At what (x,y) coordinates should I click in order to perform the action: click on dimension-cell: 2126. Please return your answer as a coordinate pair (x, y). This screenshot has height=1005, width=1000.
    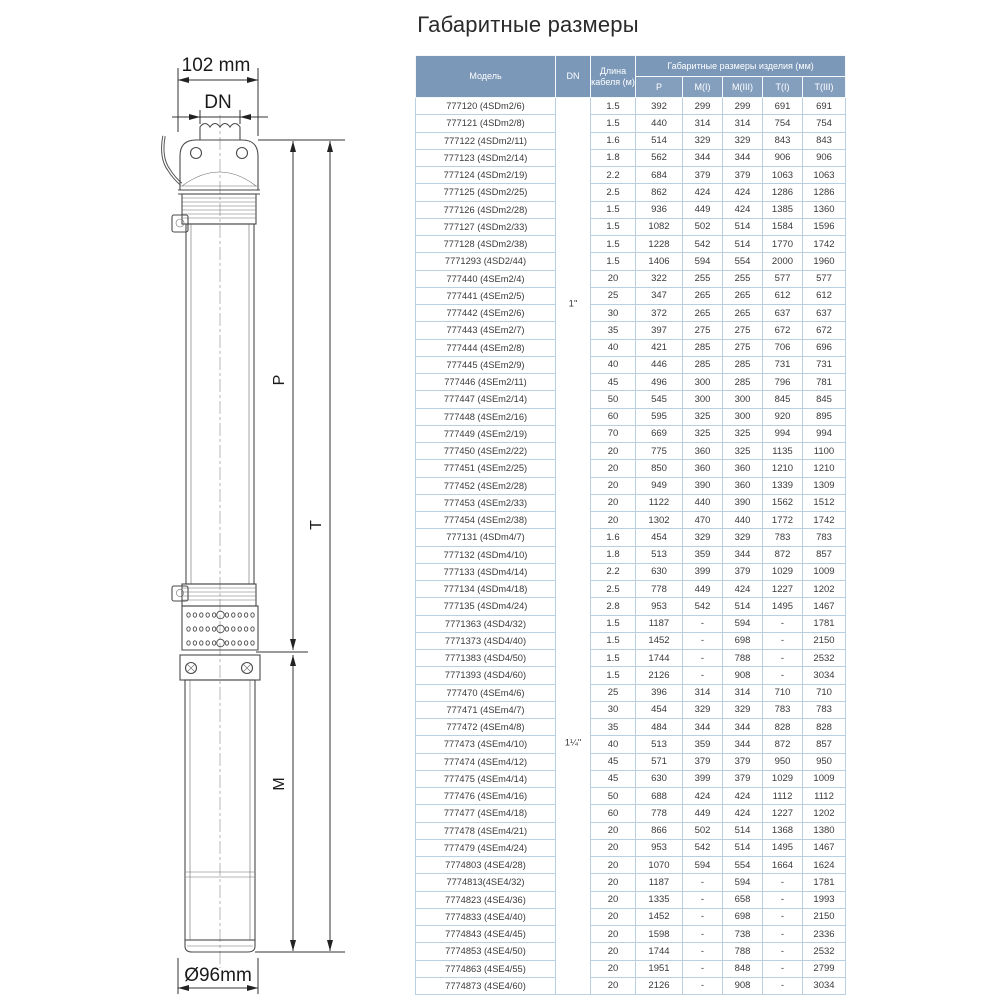
    Looking at the image, I should click on (659, 986).